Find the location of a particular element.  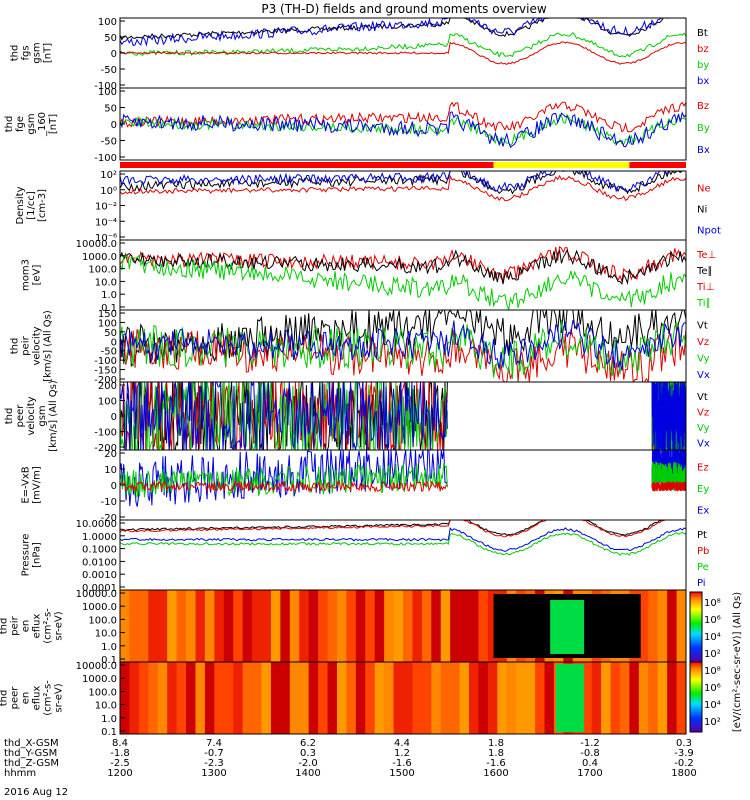

x-tick-value: 1500 is located at coordinates (401, 773).